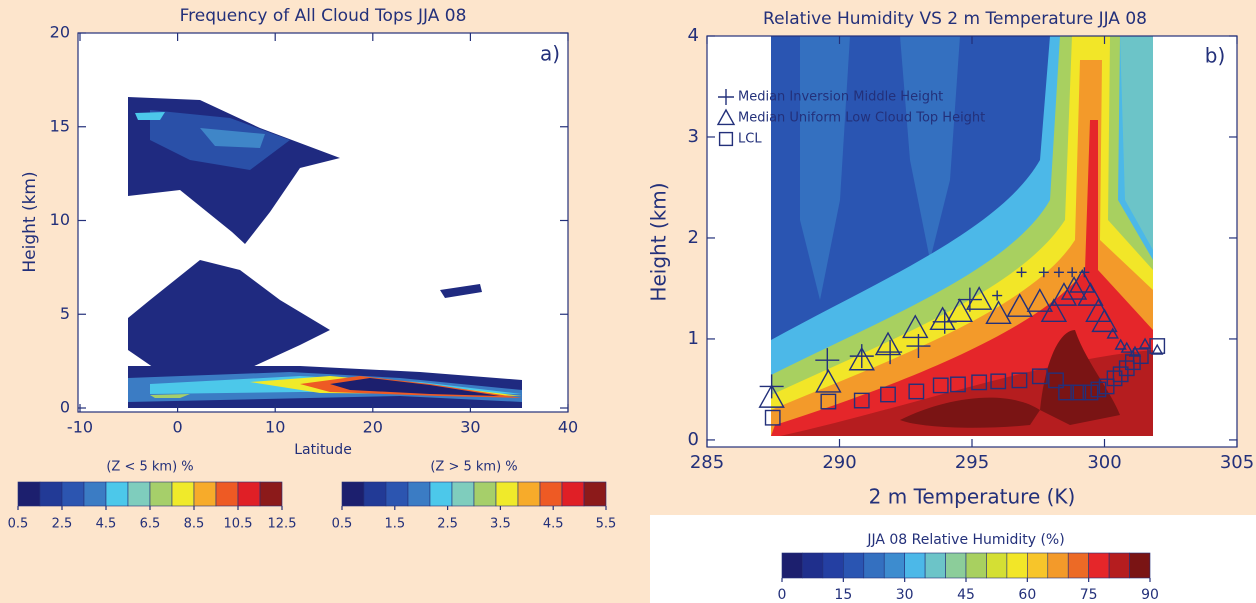 The height and width of the screenshot is (603, 1256). Describe the element at coordinates (106, 524) in the screenshot. I see `colorbar-tick-label: 4.5` at that location.